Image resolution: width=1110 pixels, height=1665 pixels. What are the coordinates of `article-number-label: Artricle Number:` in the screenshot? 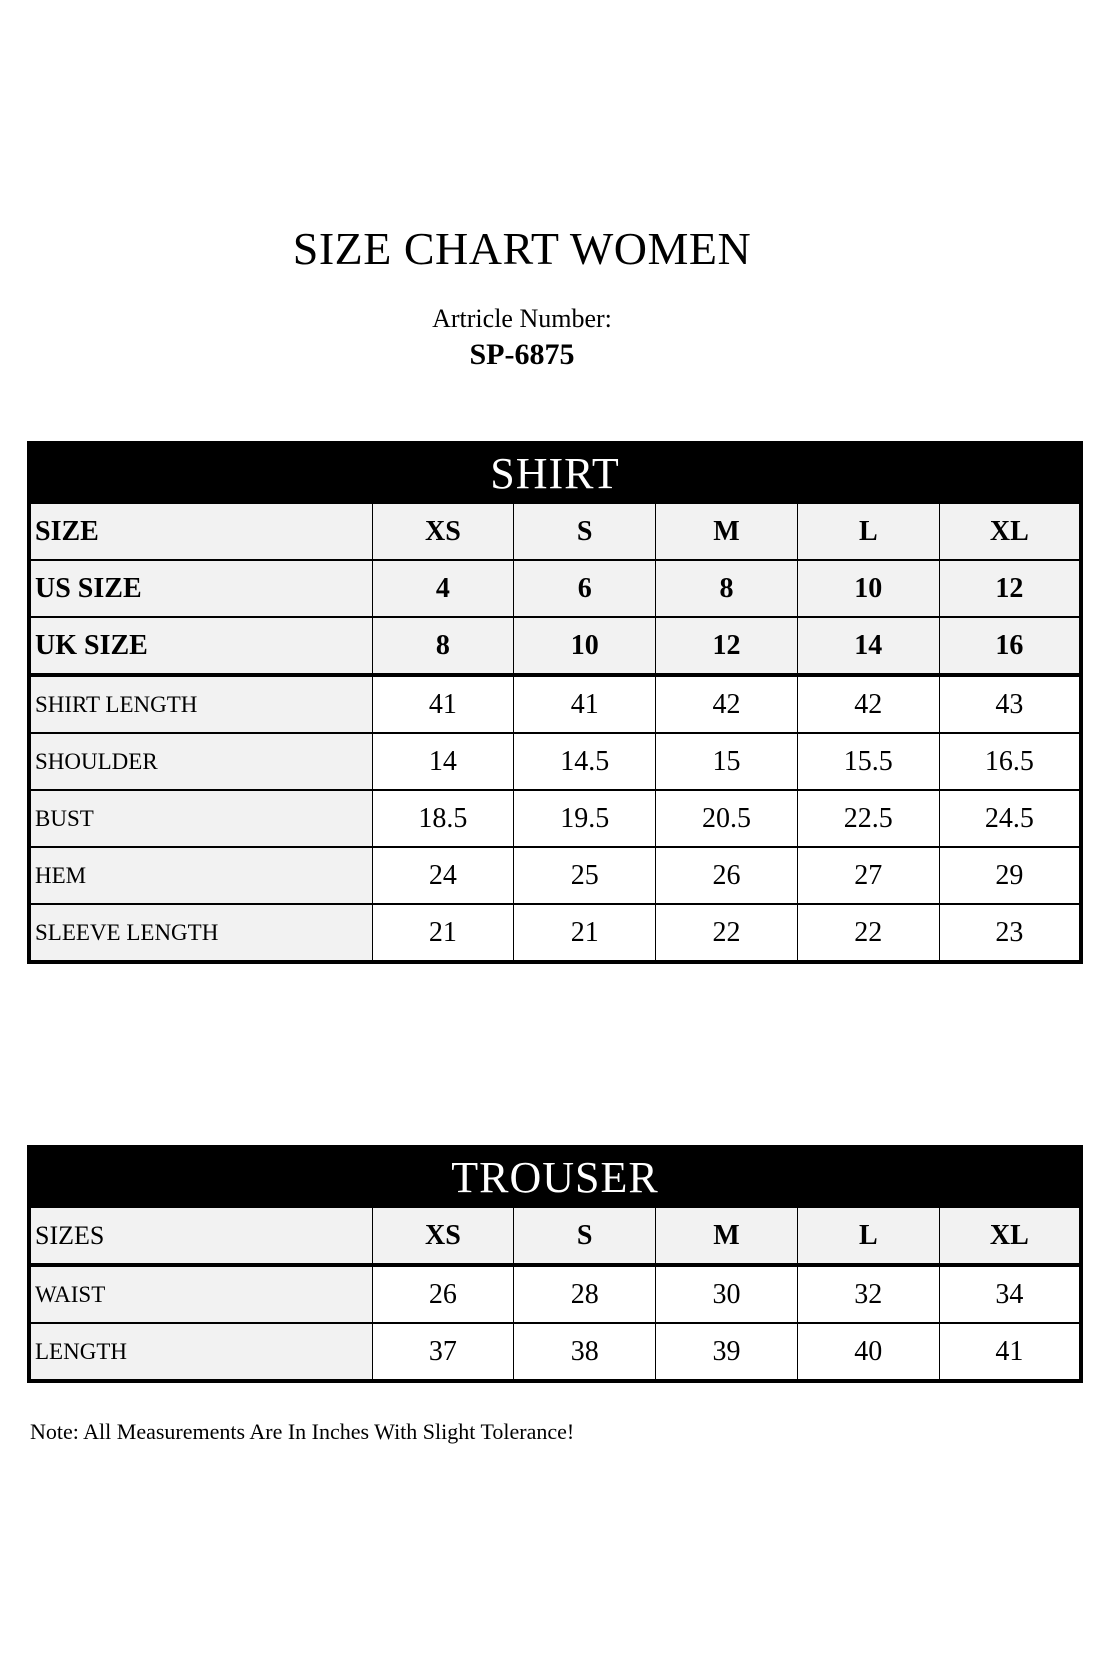 It's located at (522, 318).